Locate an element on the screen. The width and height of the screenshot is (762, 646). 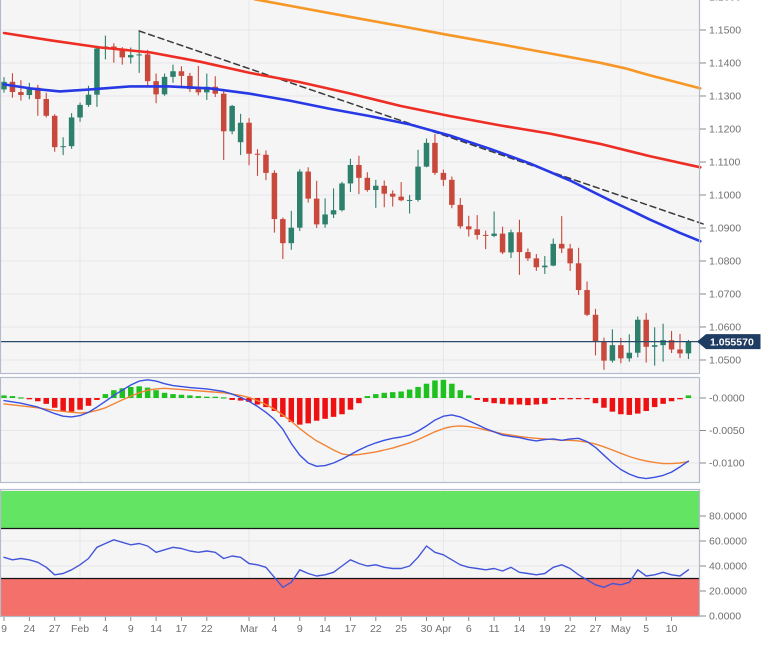
macd-signal-line is located at coordinates (346, 426).